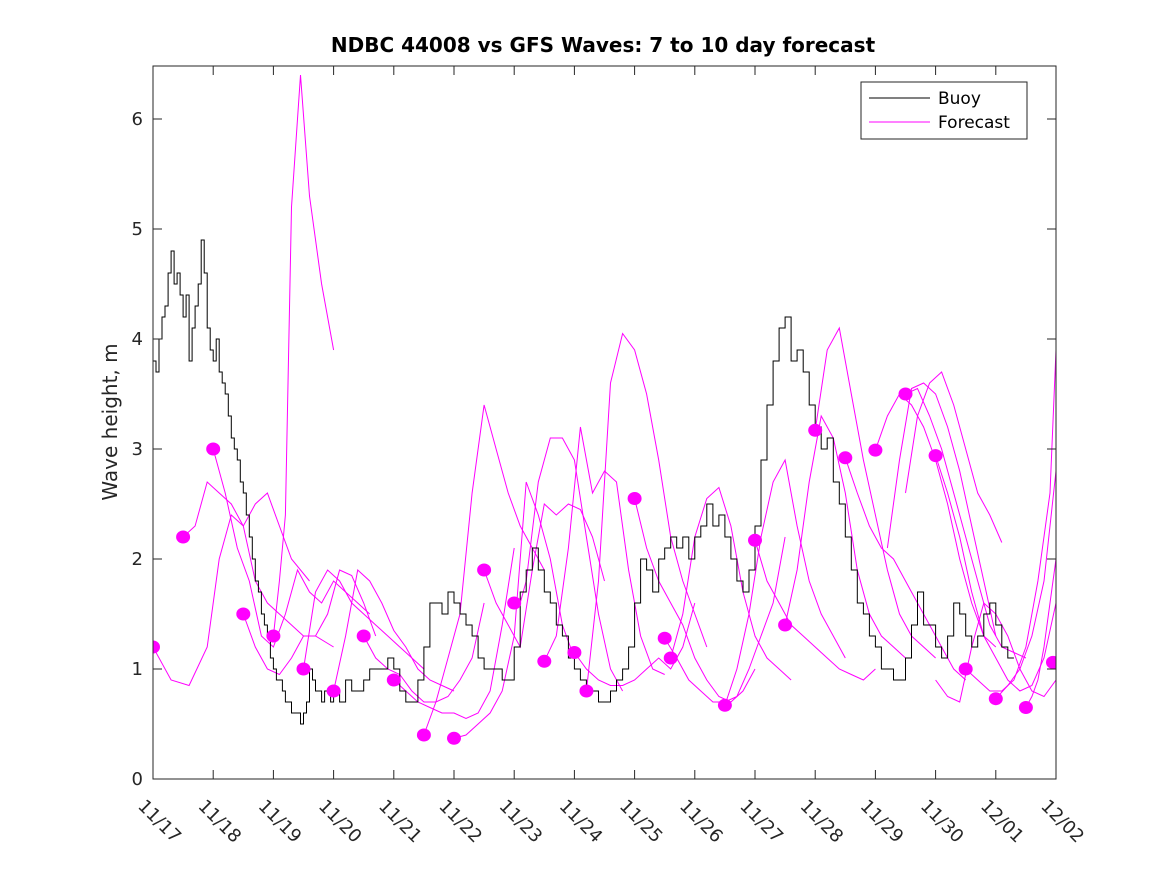 Image resolution: width=1167 pixels, height=875 pixels. What do you see at coordinates (1062, 822) in the screenshot?
I see `x-tick-label: 12/02` at bounding box center [1062, 822].